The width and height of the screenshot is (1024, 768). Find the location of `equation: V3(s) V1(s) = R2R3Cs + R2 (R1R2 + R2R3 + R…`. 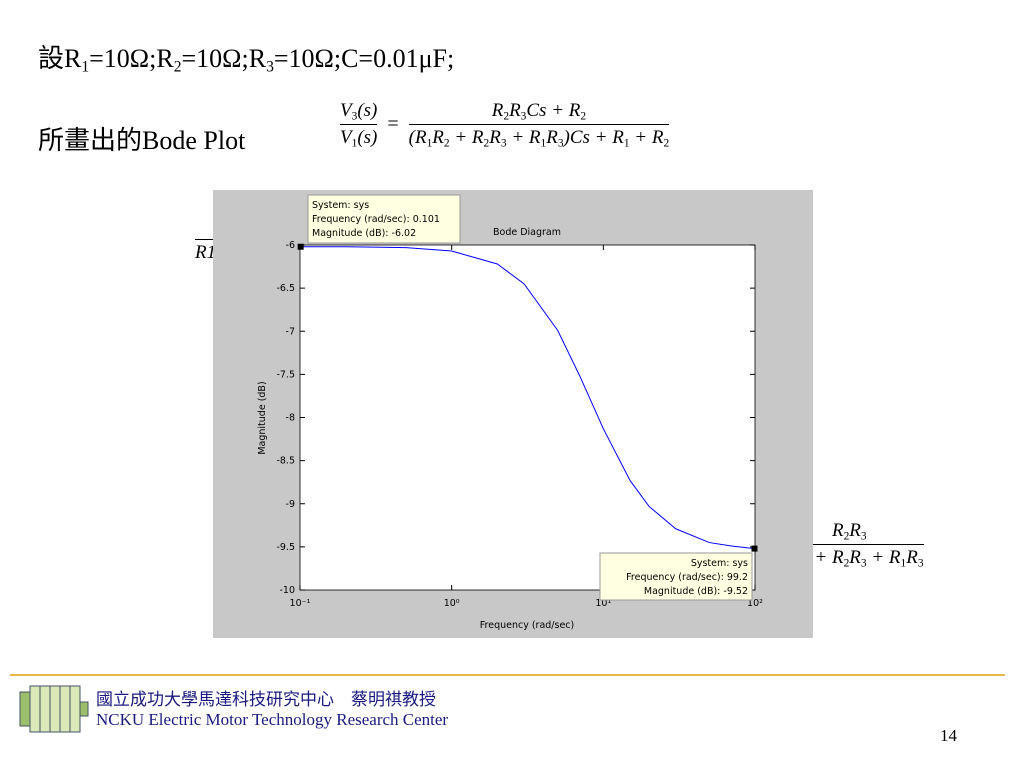

equation: V3(s) V1(s) = R2R3Cs + R2 (R1R2 + R2R3 + R… is located at coordinates (505, 125).